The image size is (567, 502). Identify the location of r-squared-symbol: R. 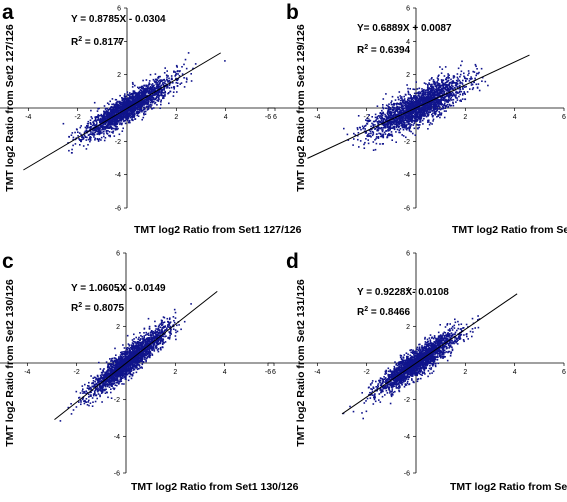
(361, 50).